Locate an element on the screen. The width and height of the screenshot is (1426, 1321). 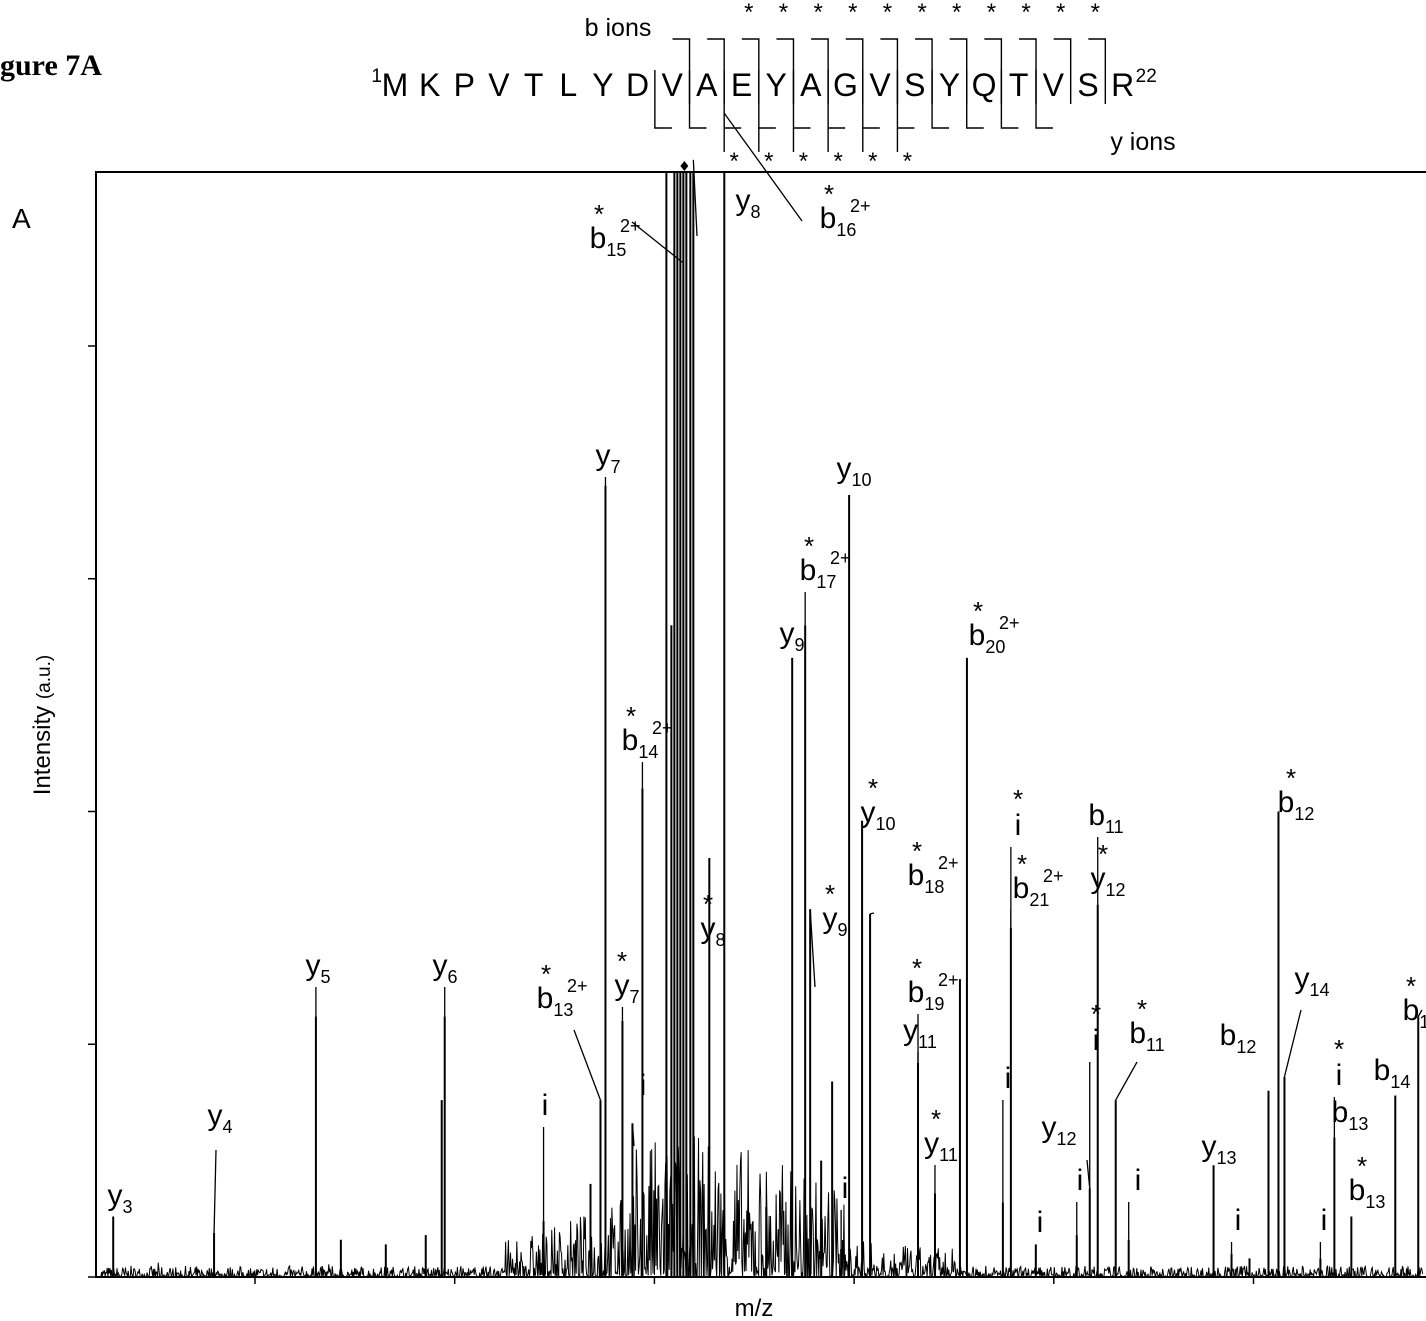
peak-label-text: y11 is located at coordinates (920, 1033).